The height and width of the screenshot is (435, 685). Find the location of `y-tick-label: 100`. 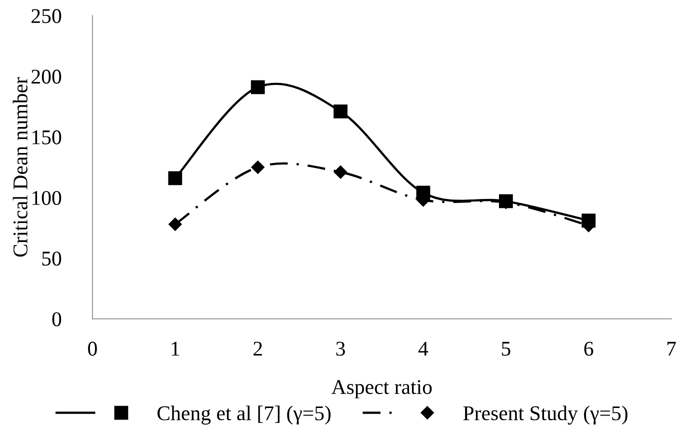

y-tick-label: 100 is located at coordinates (47, 198).